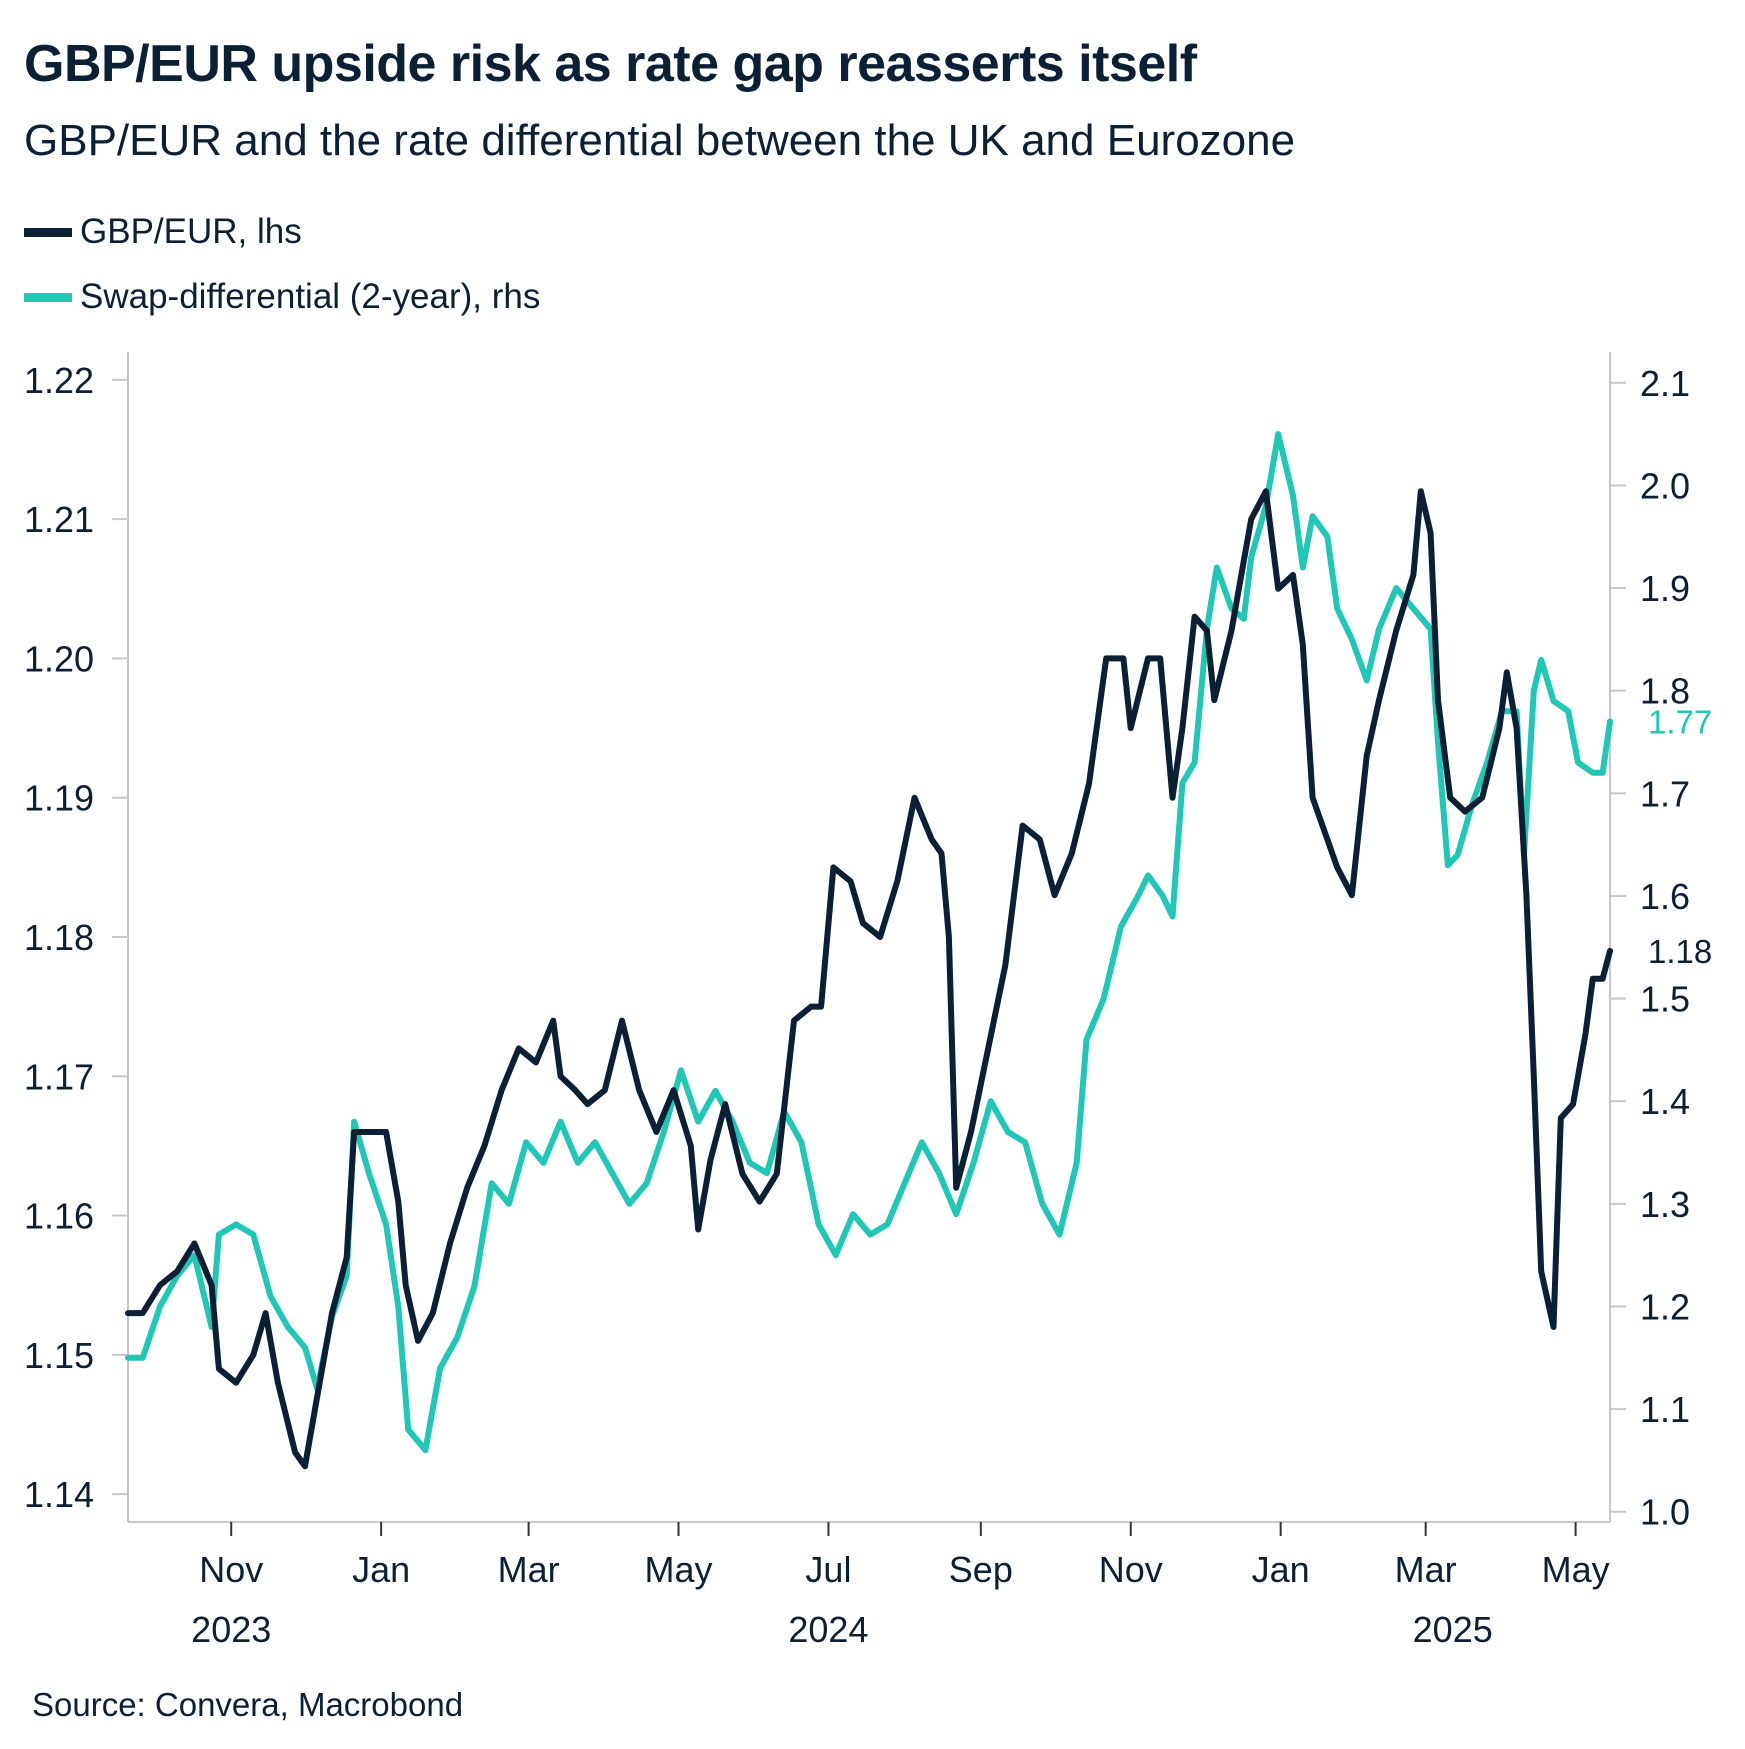 This screenshot has height=1749, width=1745. Describe the element at coordinates (248, 1704) in the screenshot. I see `source-note: Source: Convera, Macrobond` at that location.